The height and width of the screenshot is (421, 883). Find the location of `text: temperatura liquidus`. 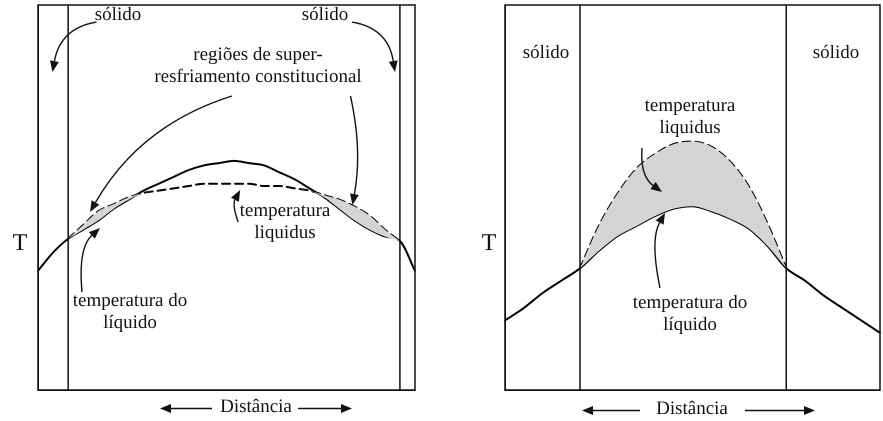

text: temperatura liquidus is located at coordinates (690, 117).